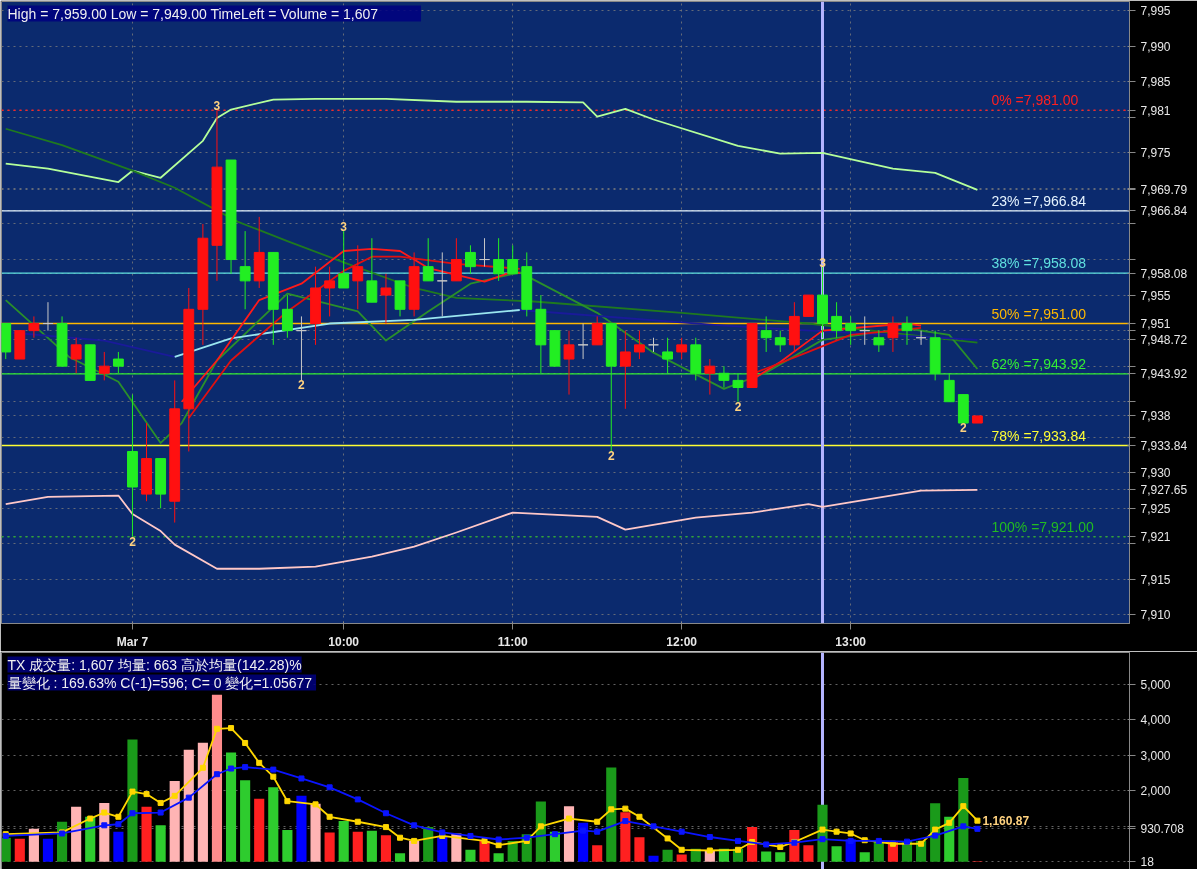 The image size is (1197, 869). Describe the element at coordinates (154, 664) in the screenshot. I see `annotation: TX 成交量: 1,607 均量: 663 高於均量(142.28)%` at that location.